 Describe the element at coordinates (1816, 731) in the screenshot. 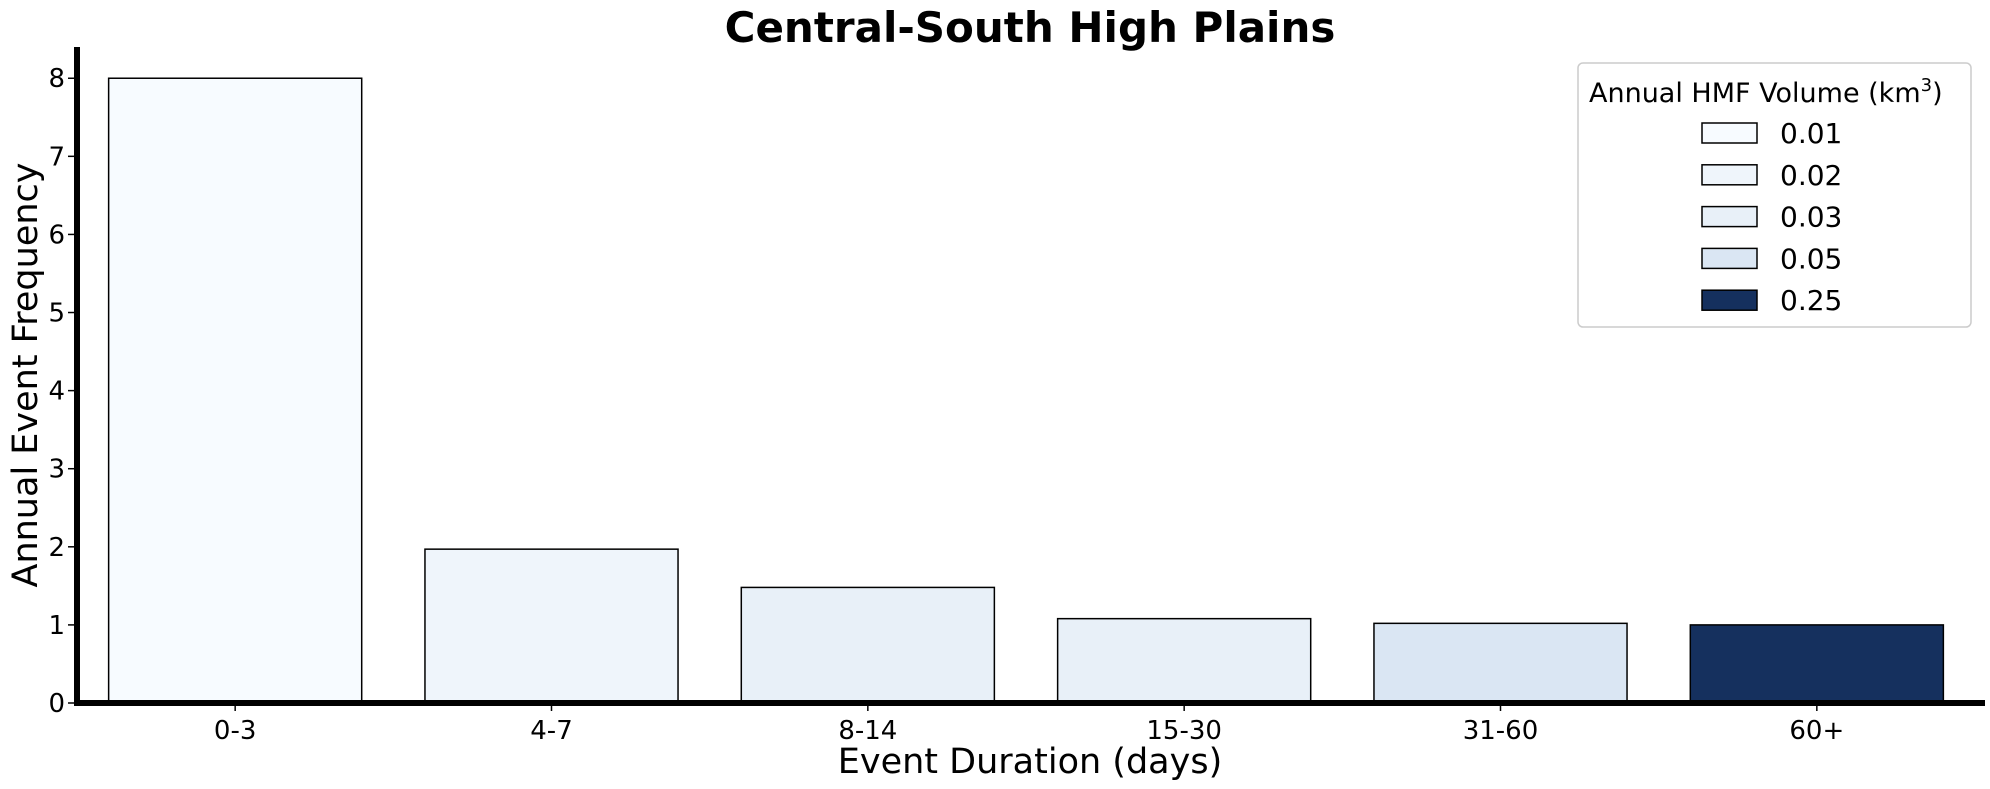

I see `x-tick-label: 60+` at that location.